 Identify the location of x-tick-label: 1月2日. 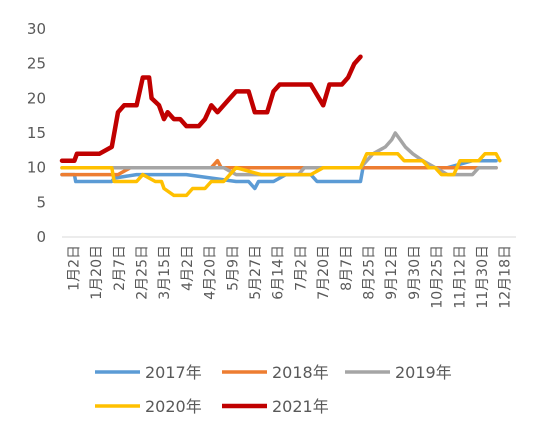
(74, 268).